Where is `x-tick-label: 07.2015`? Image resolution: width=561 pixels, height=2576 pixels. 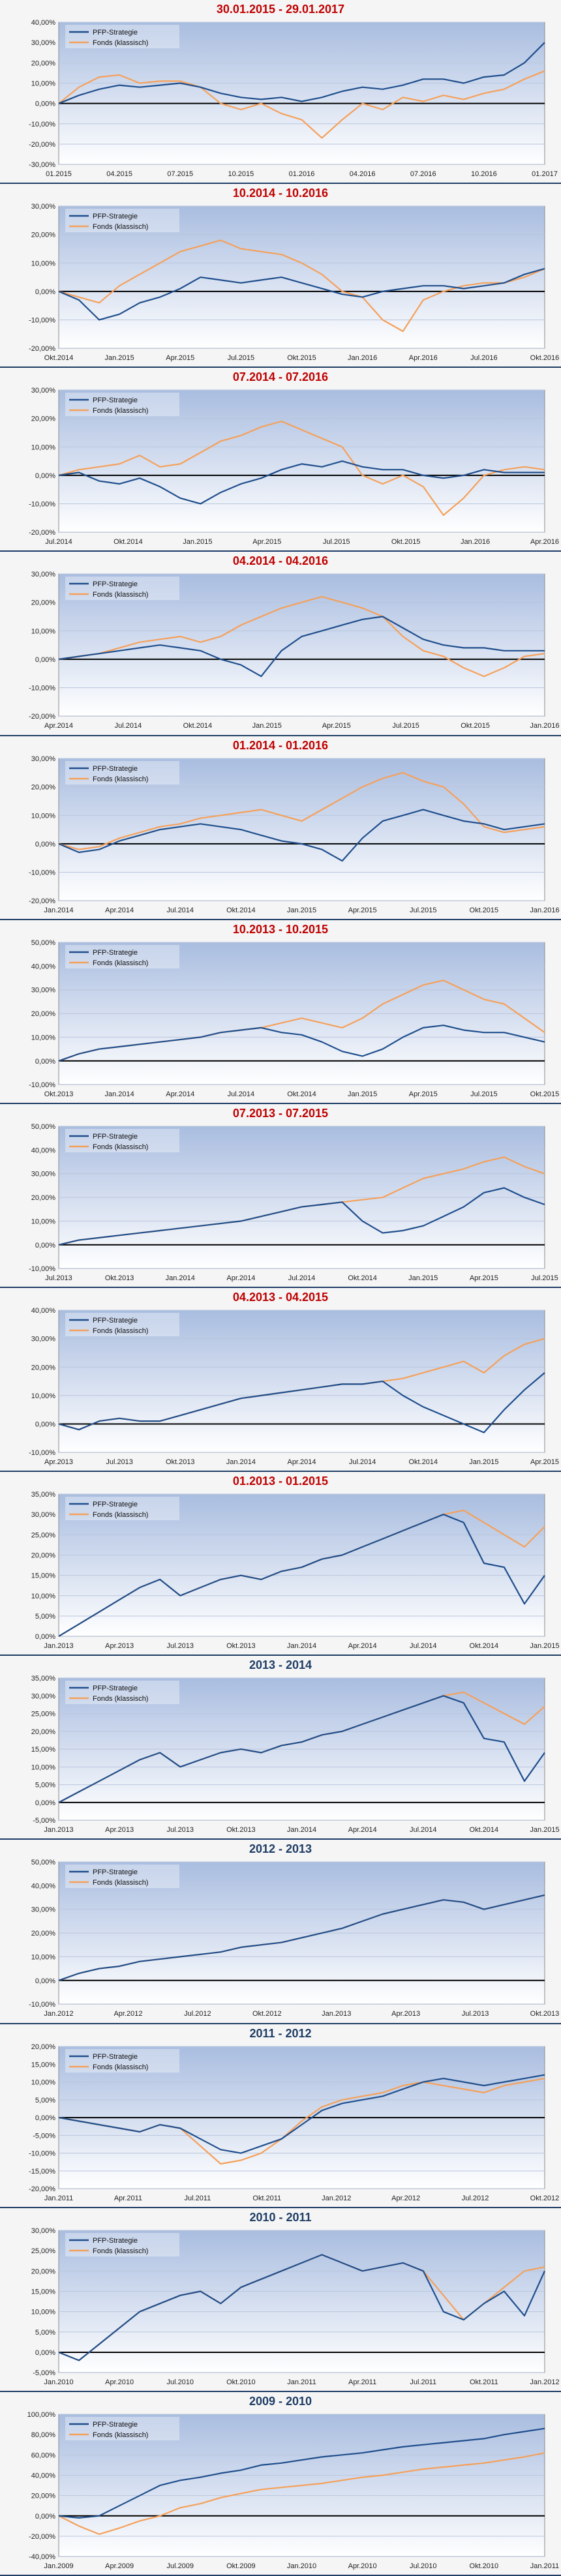 x-tick-label: 07.2015 is located at coordinates (180, 174).